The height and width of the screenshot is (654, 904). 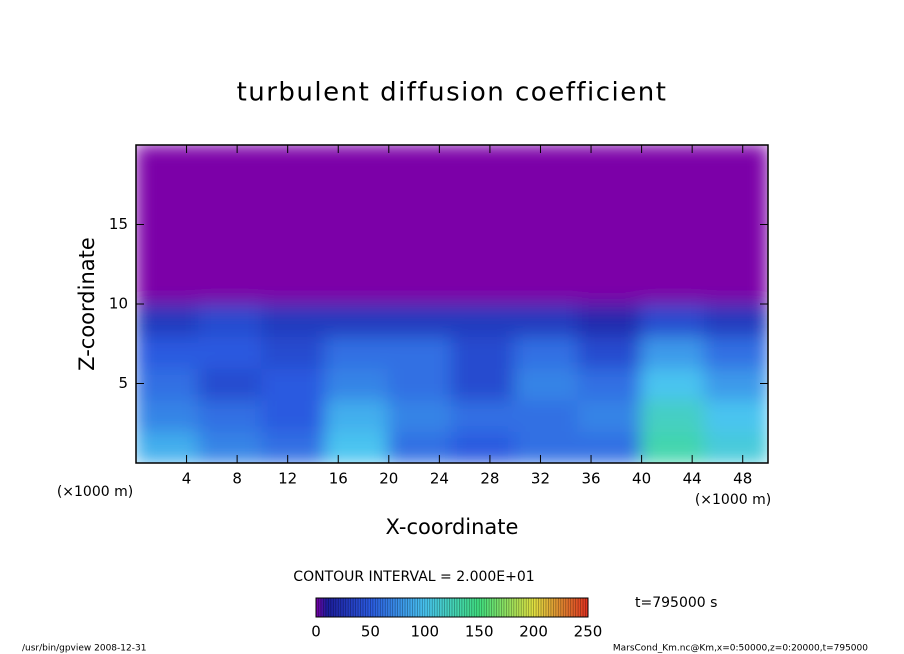 I want to click on x-tick-label: 44, so click(x=692, y=479).